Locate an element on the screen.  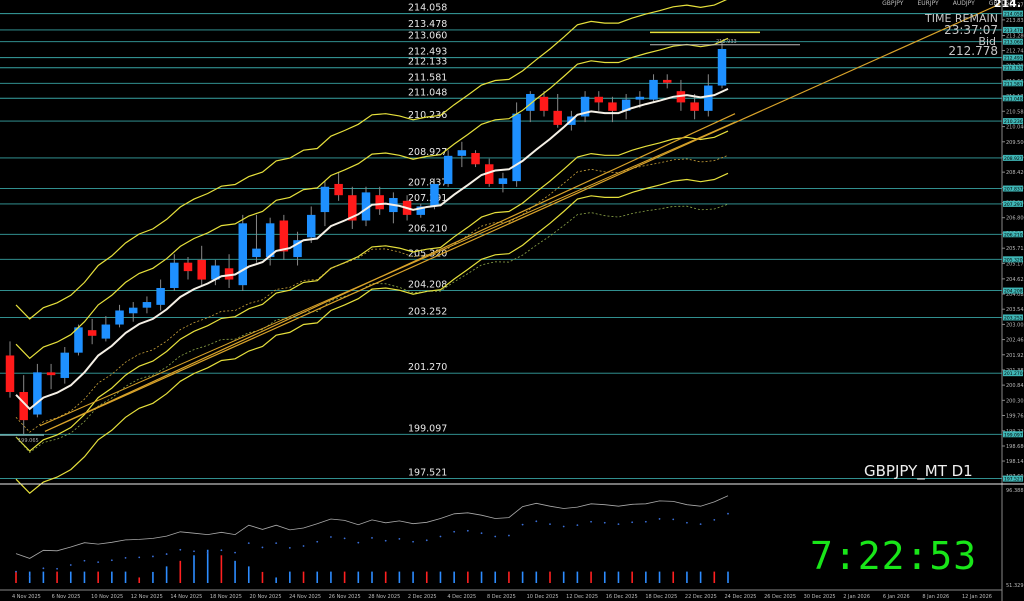
level-label: 214.058 is located at coordinates (427, 8).